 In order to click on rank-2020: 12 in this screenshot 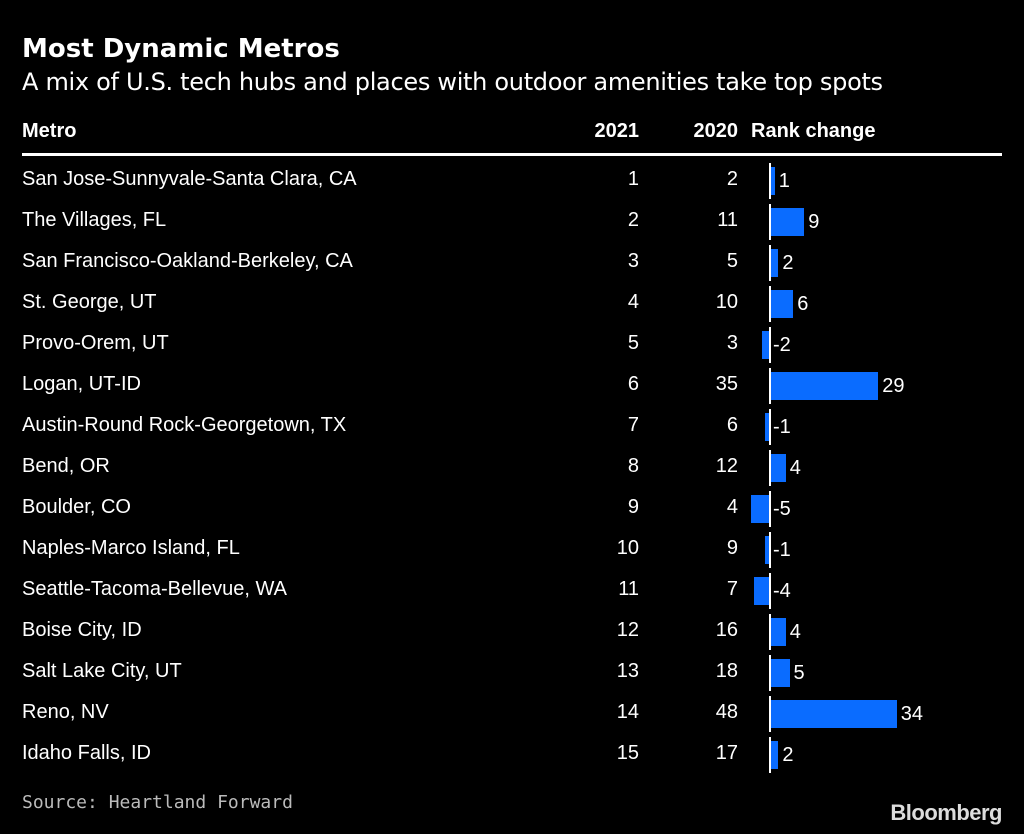, I will do `click(726, 466)`.